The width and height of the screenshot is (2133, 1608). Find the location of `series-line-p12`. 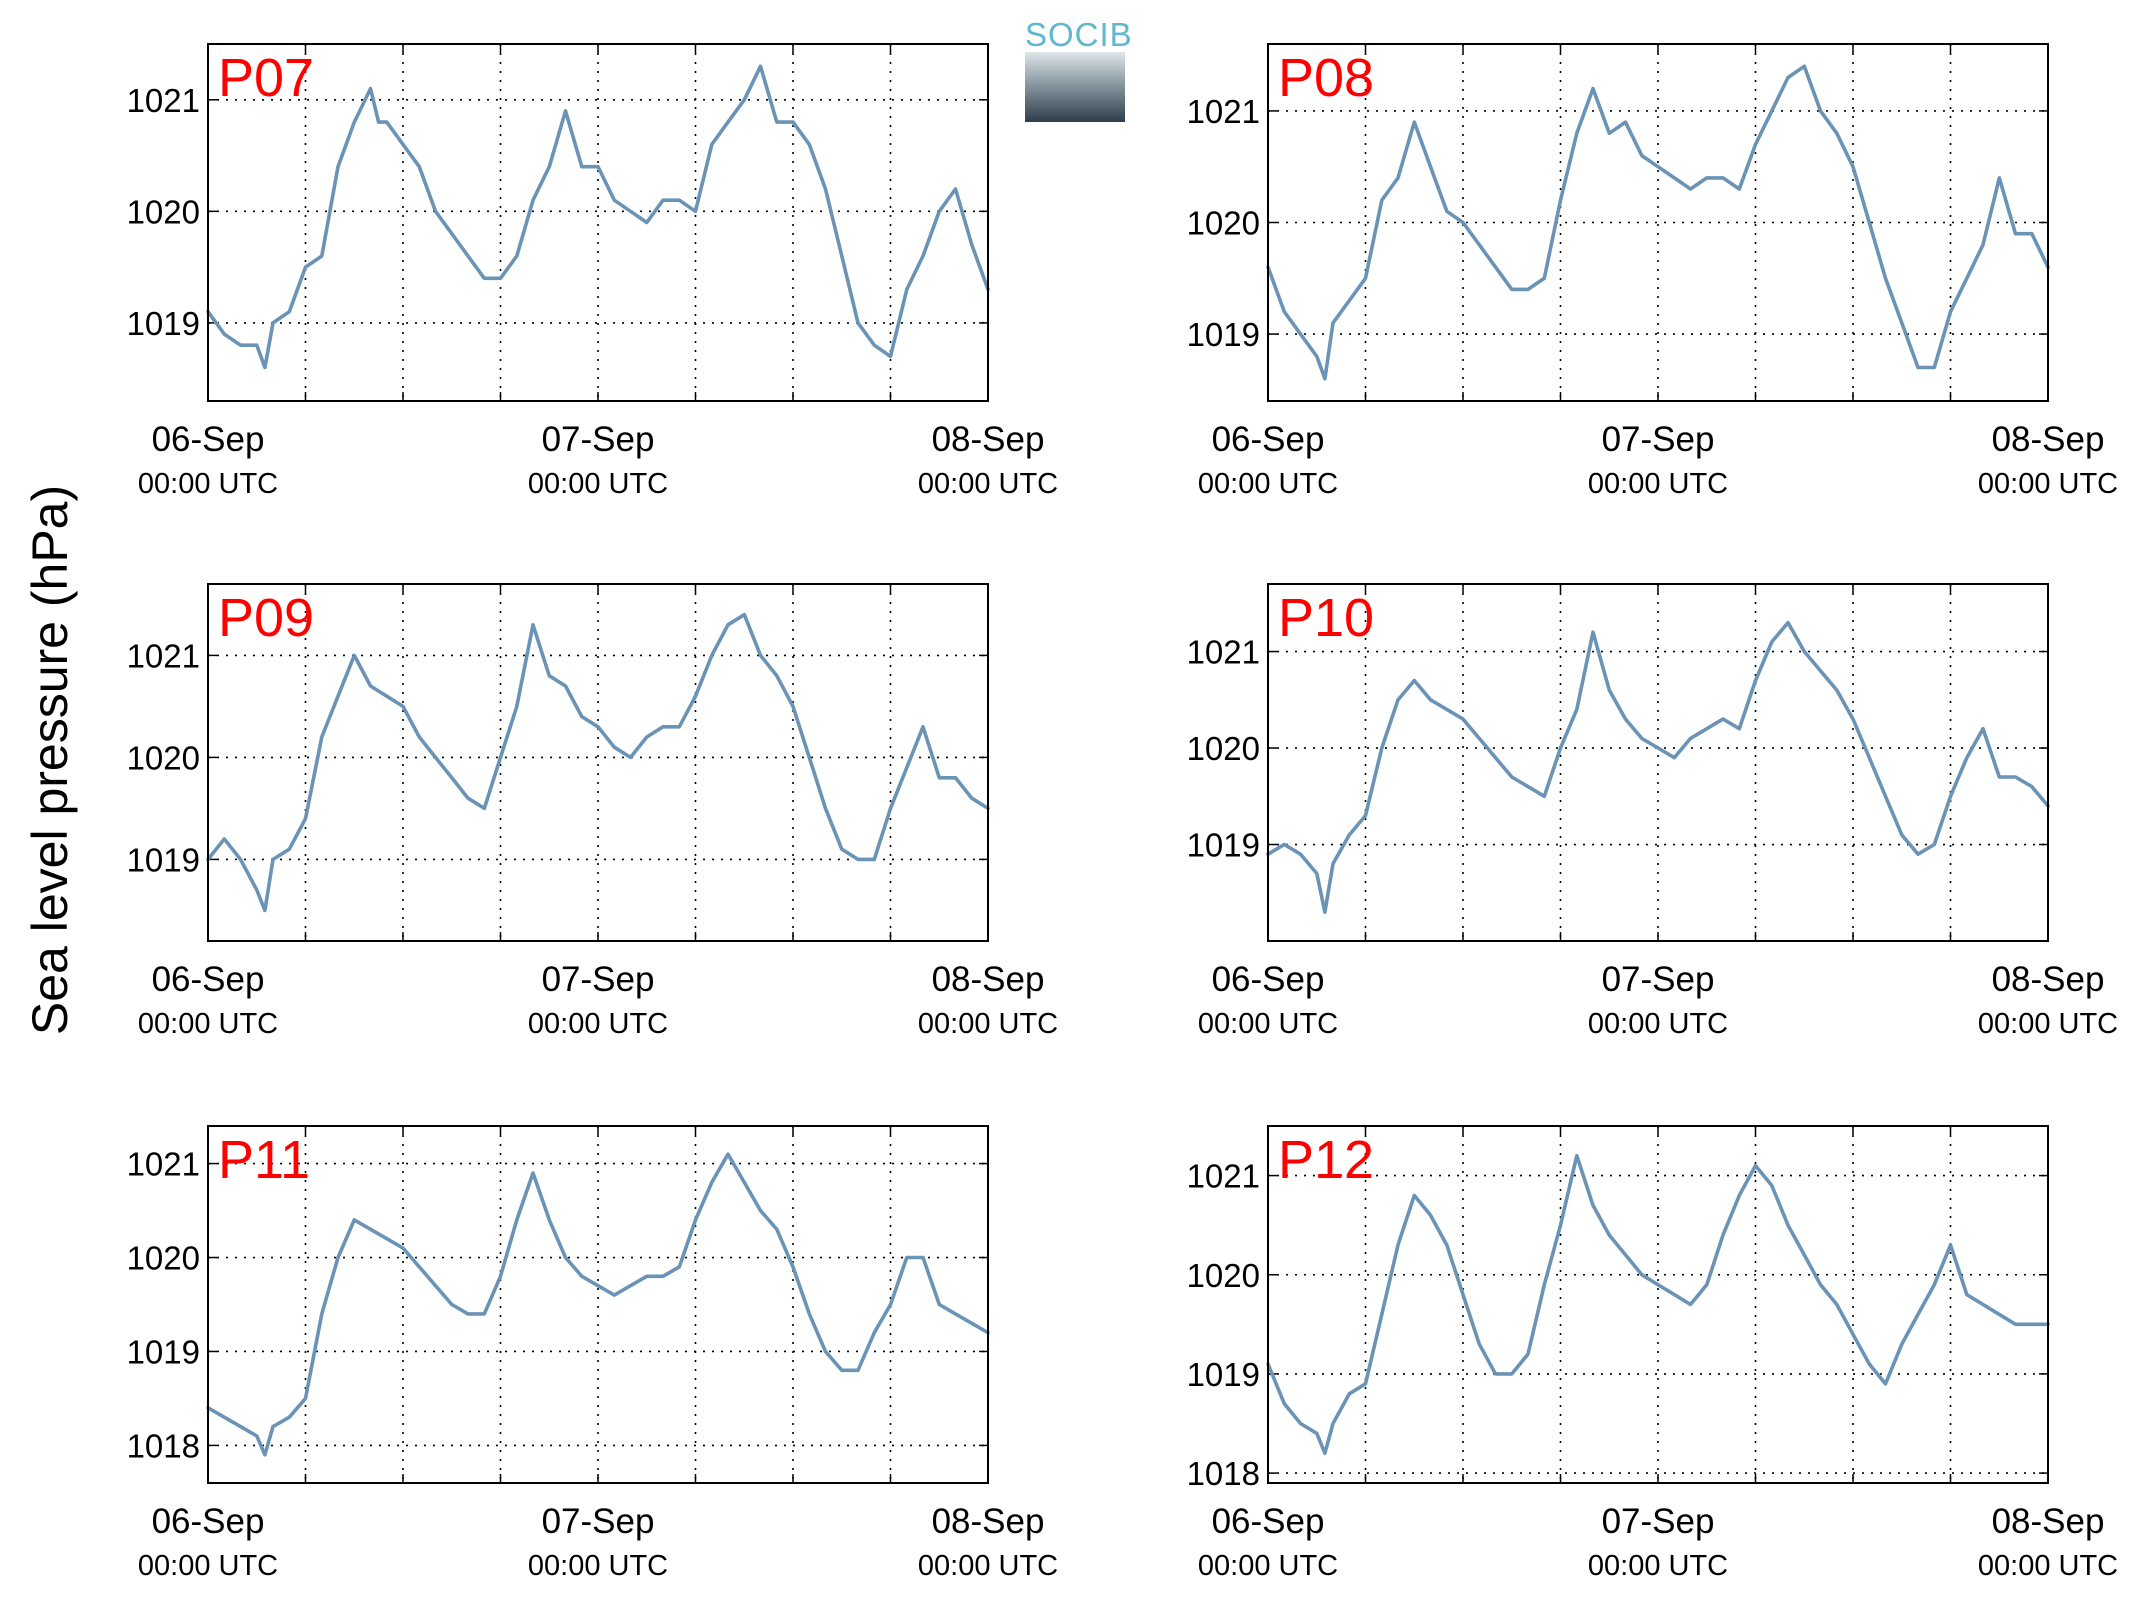

series-line-p12 is located at coordinates (1658, 1304).